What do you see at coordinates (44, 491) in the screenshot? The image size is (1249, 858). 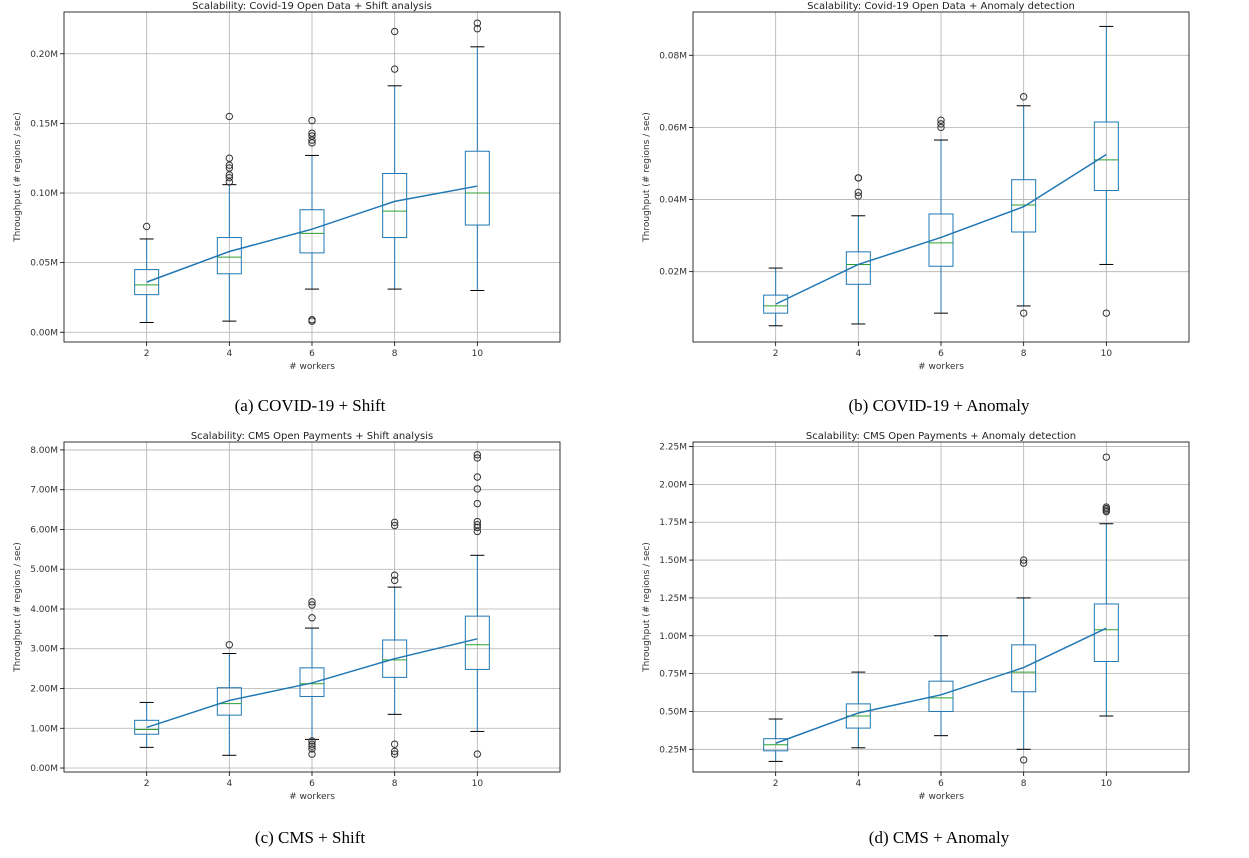 I see `y-tick-label: 7.00M` at bounding box center [44, 491].